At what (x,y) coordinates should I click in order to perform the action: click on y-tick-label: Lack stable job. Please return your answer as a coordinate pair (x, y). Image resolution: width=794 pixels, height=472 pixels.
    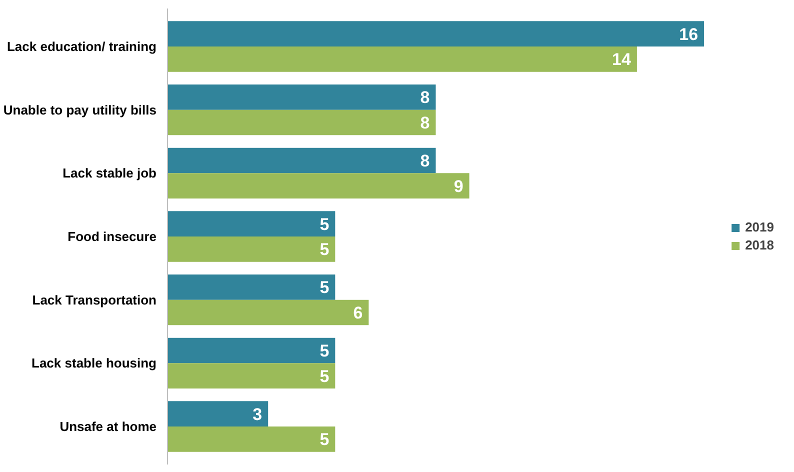
    Looking at the image, I should click on (109, 173).